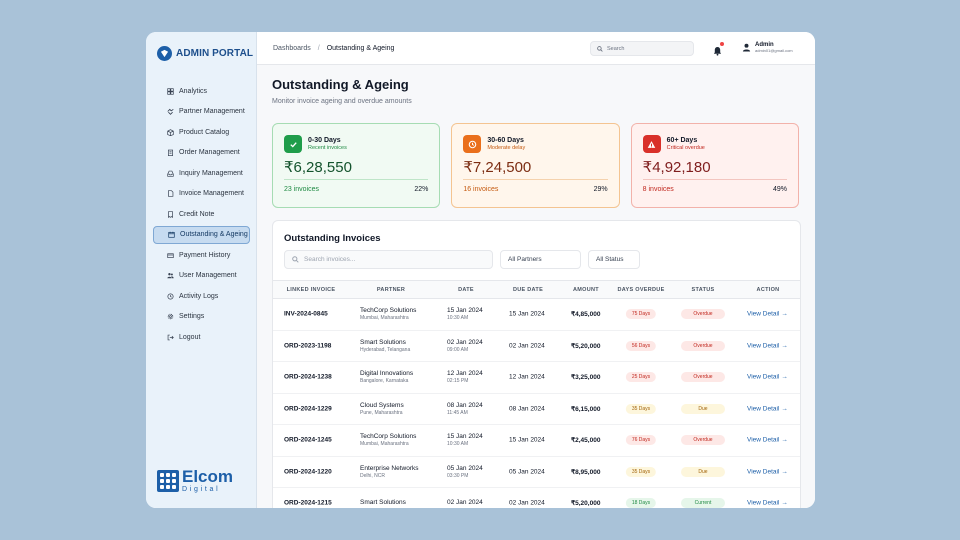  I want to click on column-header-action: ACTION, so click(768, 290).